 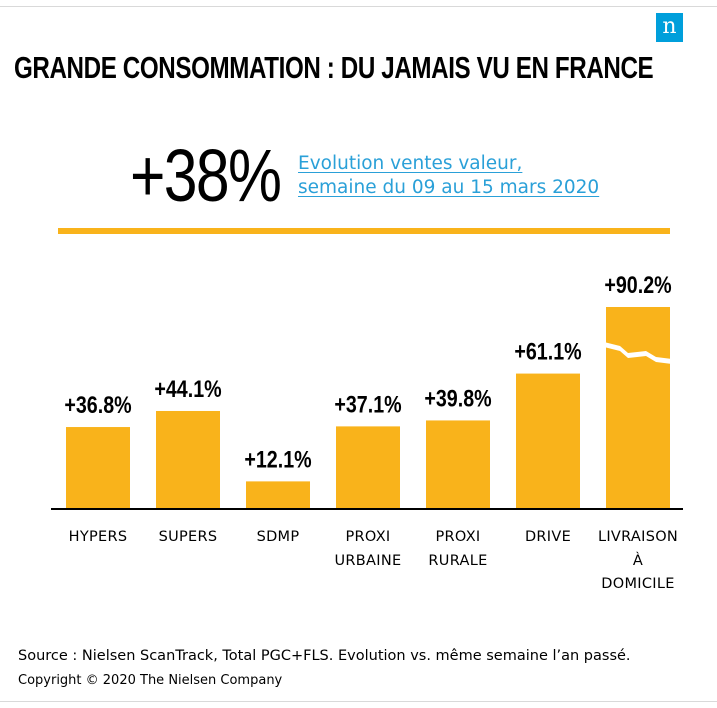 What do you see at coordinates (358, 6) in the screenshot?
I see `top-border` at bounding box center [358, 6].